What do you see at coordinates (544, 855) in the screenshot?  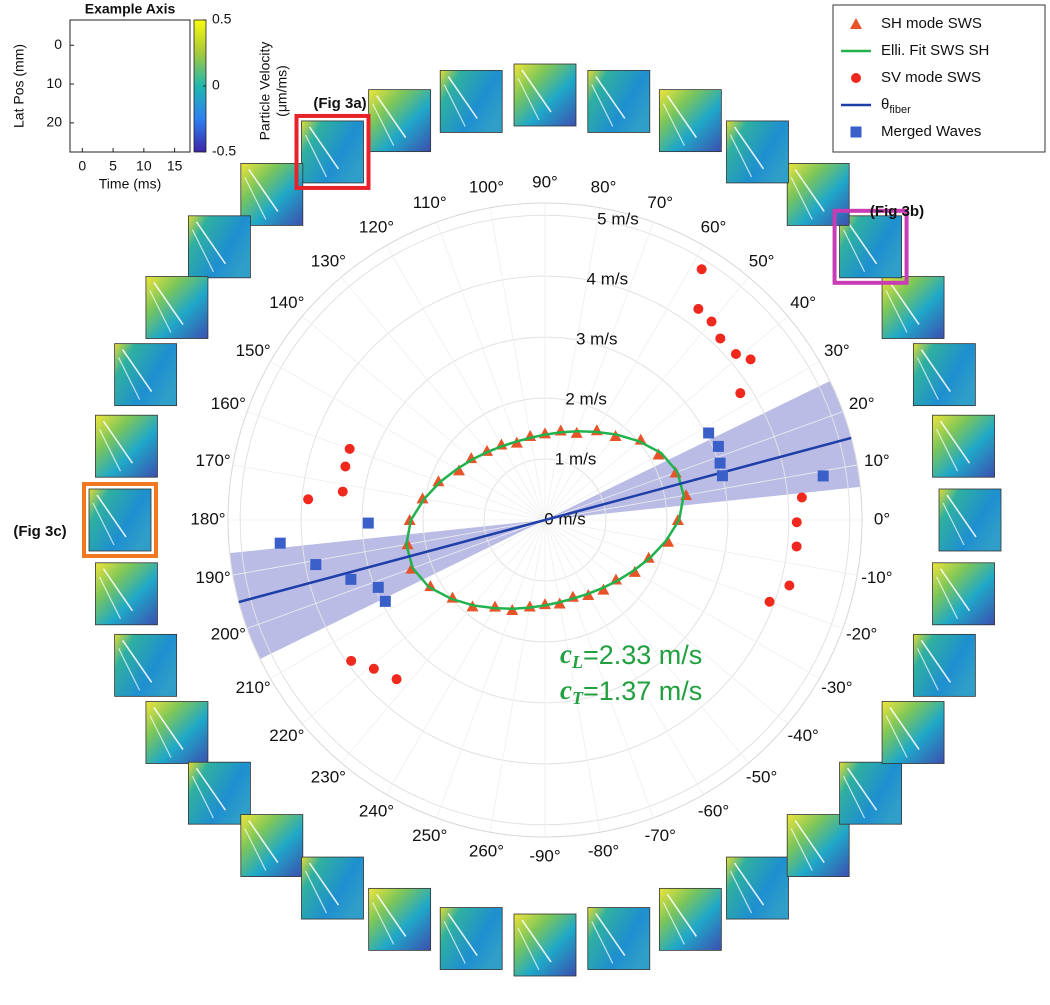 I see `angle-tick-label: -90°` at bounding box center [544, 855].